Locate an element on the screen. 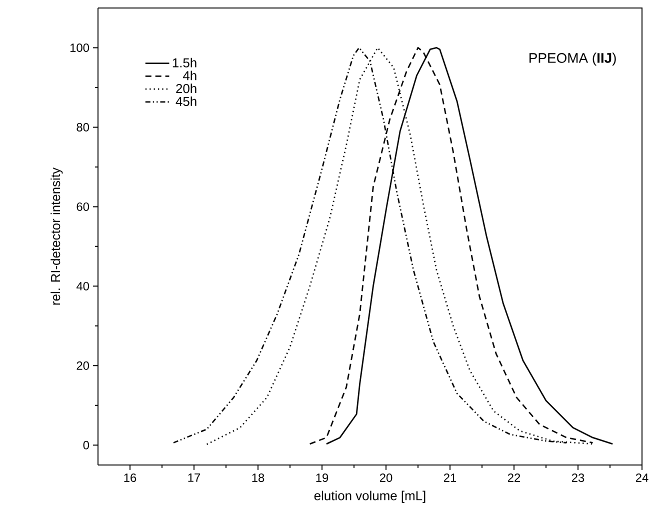 The image size is (654, 529). x-tick-label: 16 is located at coordinates (130, 478).